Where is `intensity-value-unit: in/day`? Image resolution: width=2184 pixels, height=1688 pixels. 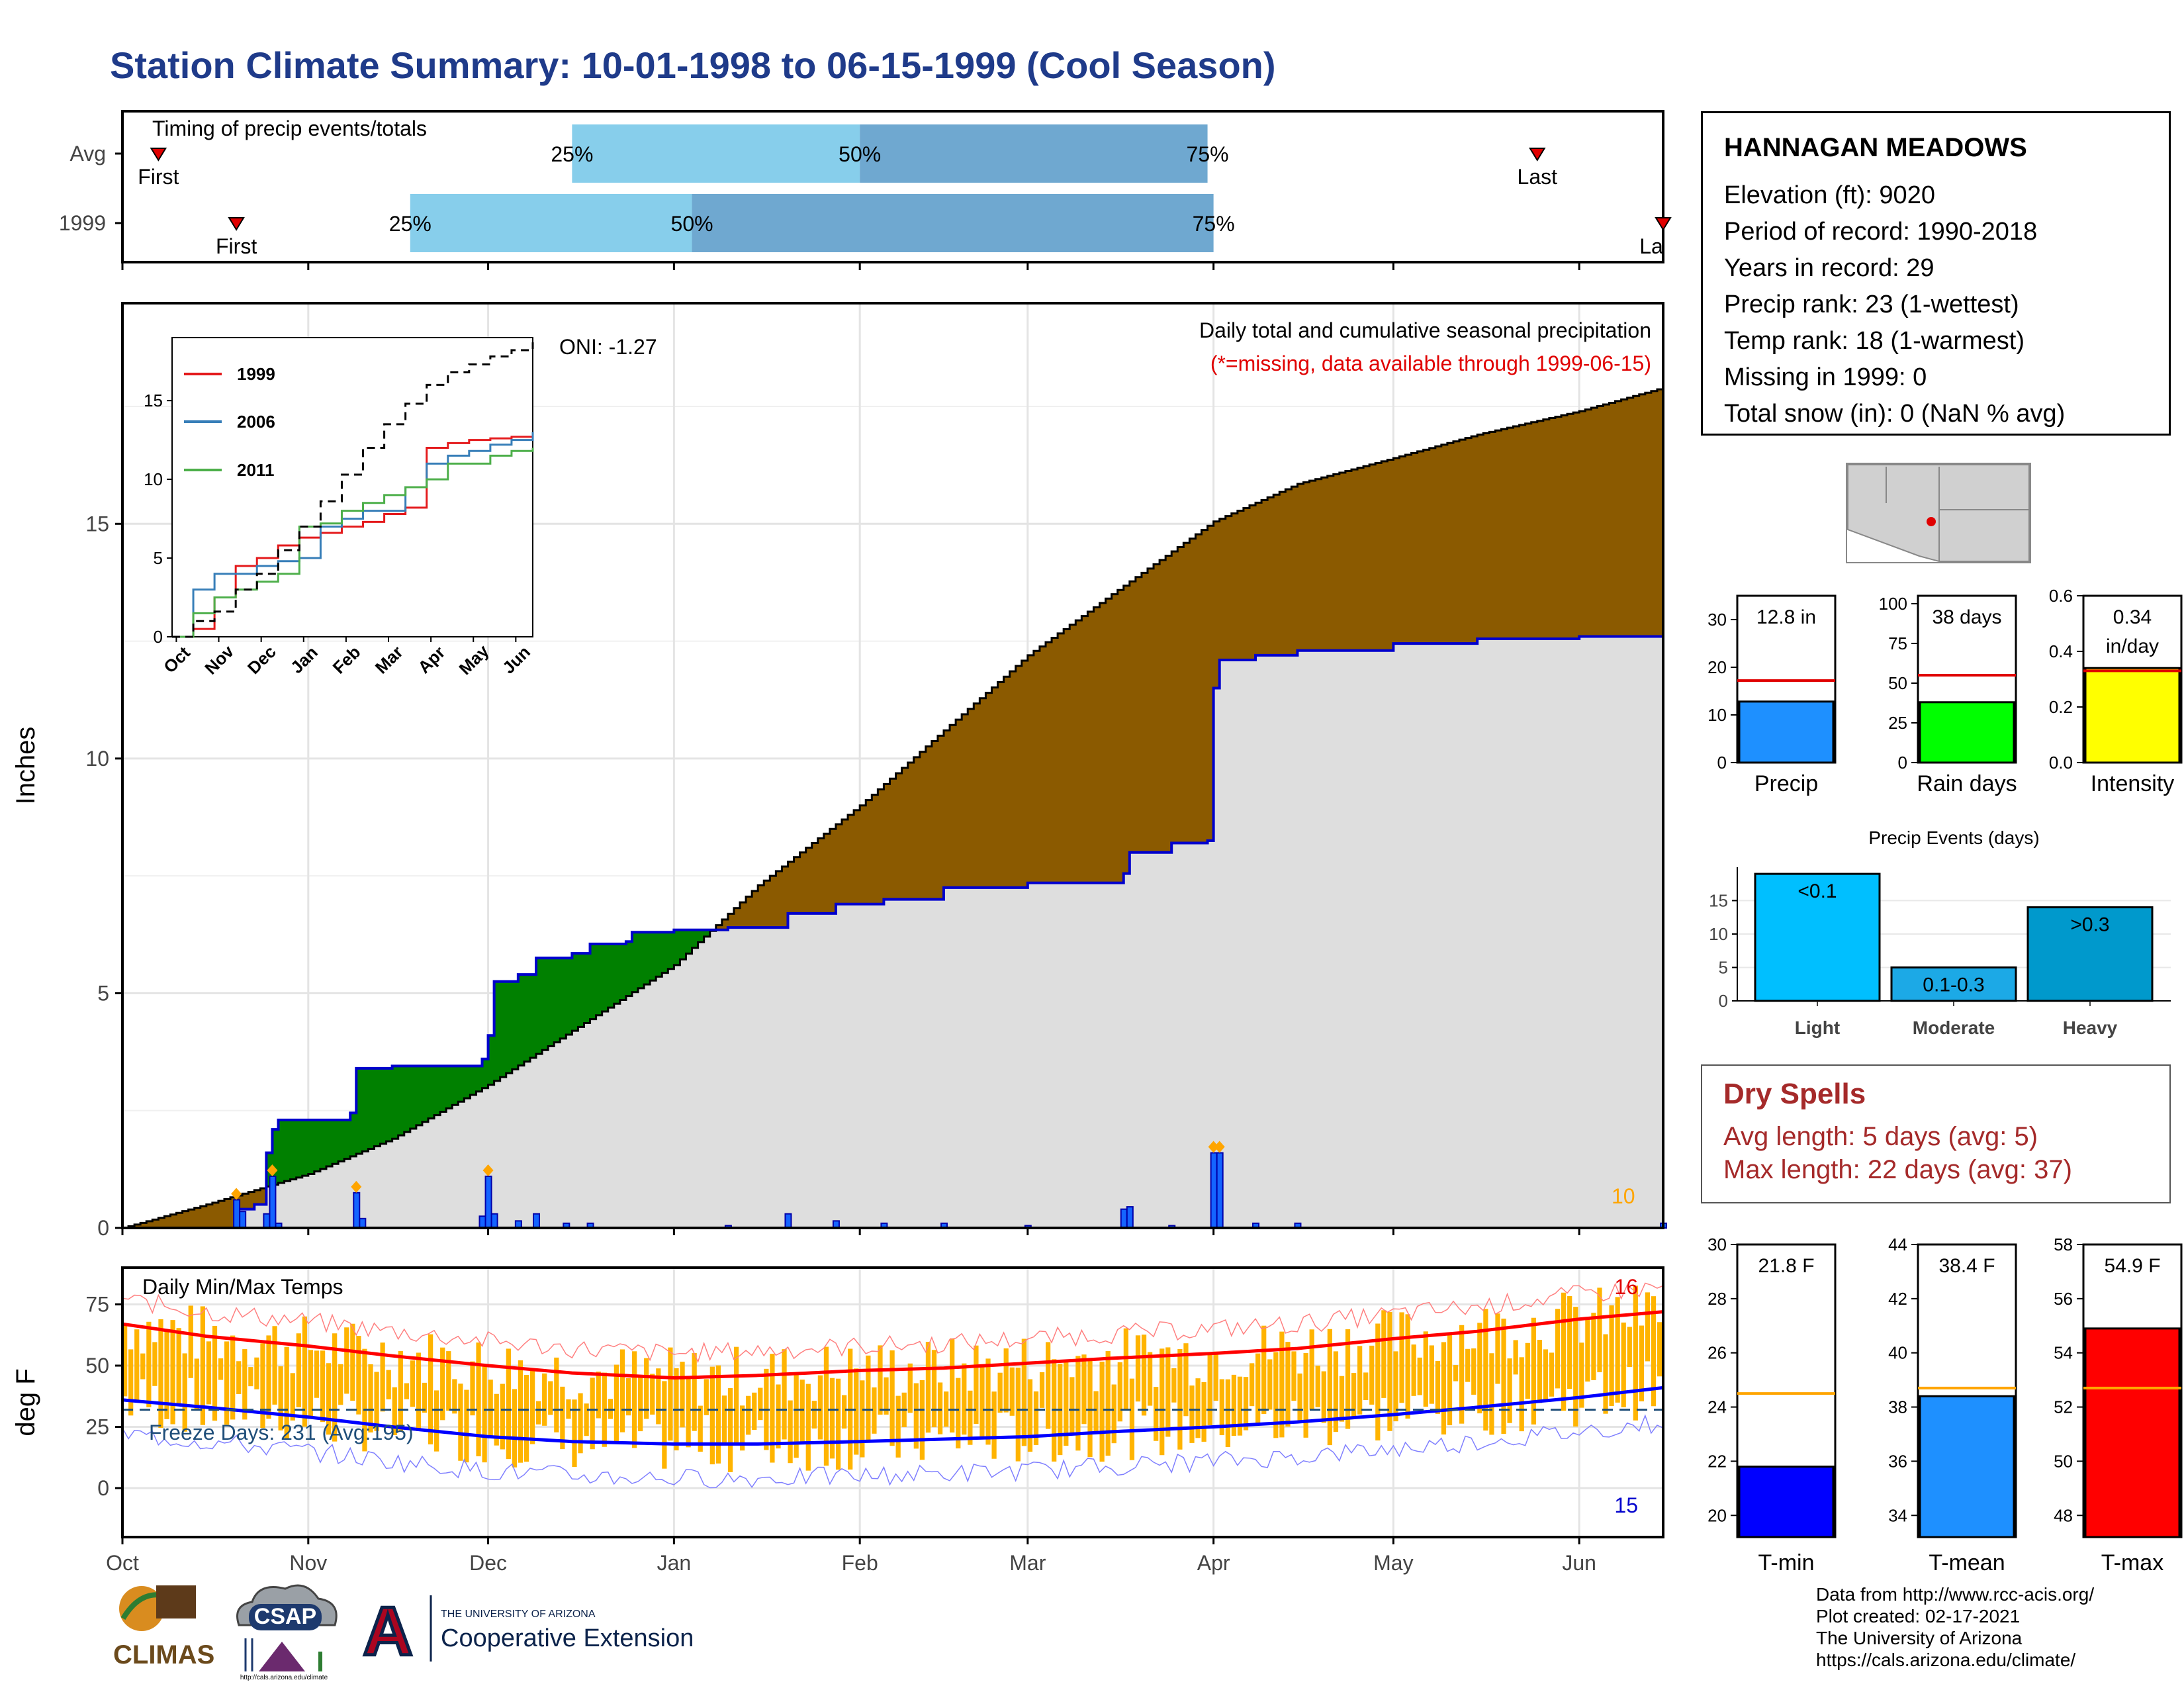
intensity-value-unit: in/day is located at coordinates (2132, 646).